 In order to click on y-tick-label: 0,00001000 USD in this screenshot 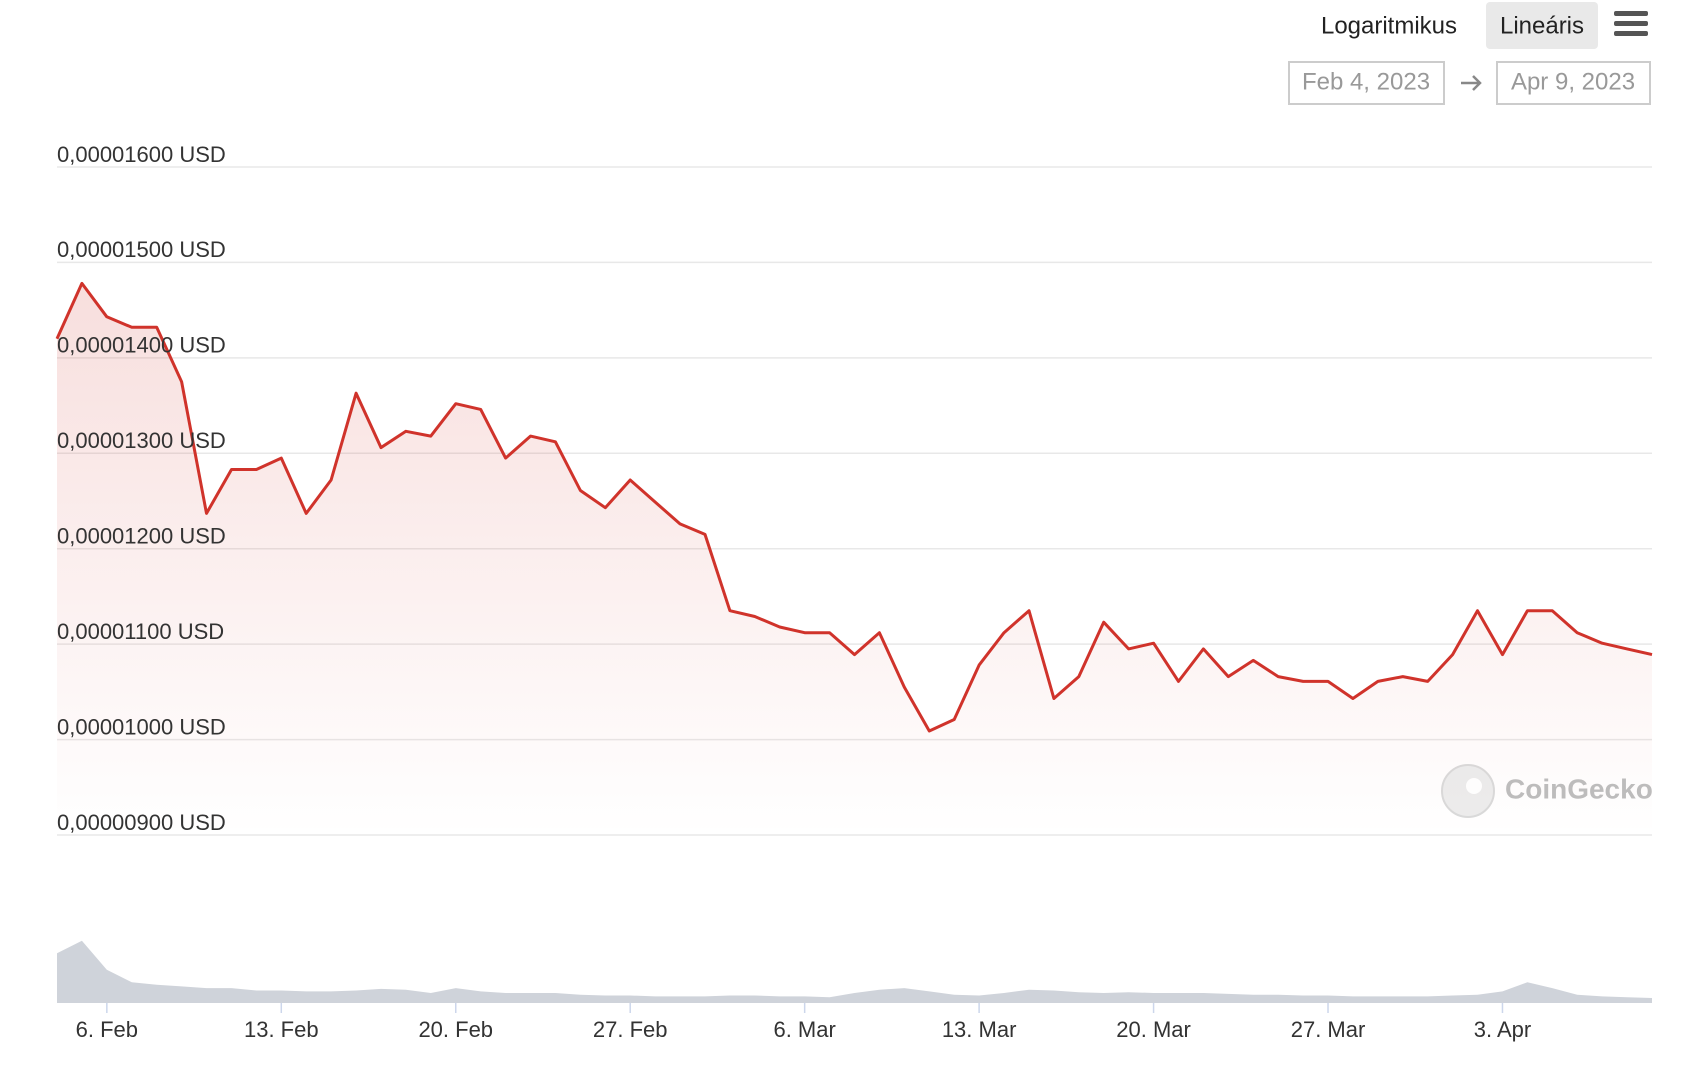, I will do `click(141, 726)`.